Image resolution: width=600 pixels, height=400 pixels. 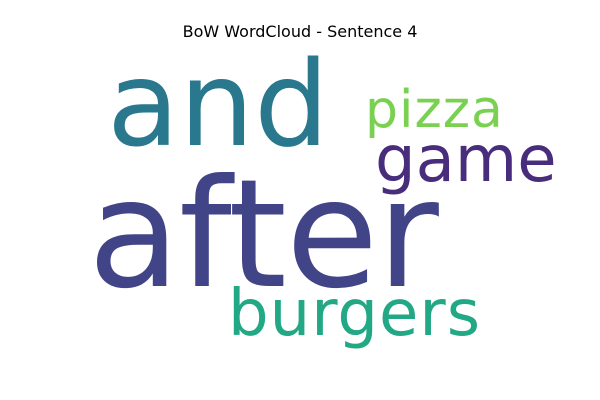 What do you see at coordinates (466, 160) in the screenshot?
I see `word-game: game` at bounding box center [466, 160].